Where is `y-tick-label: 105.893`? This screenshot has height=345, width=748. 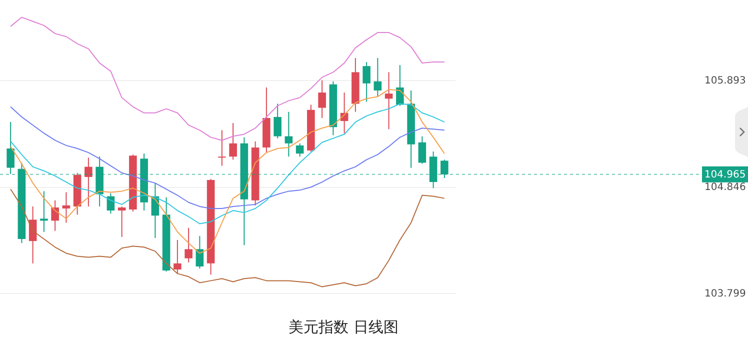 y-tick-label: 105.893 is located at coordinates (725, 81).